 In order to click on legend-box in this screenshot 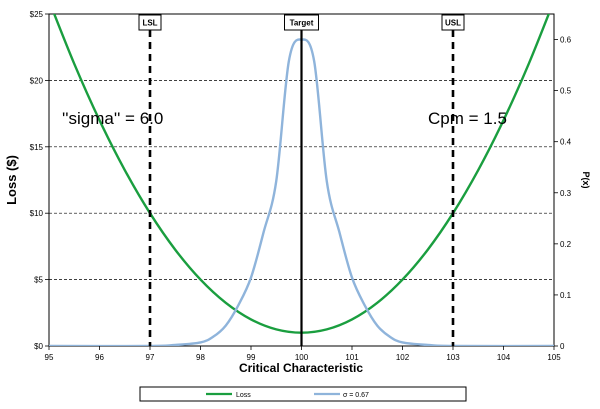, I will do `click(303, 394)`.